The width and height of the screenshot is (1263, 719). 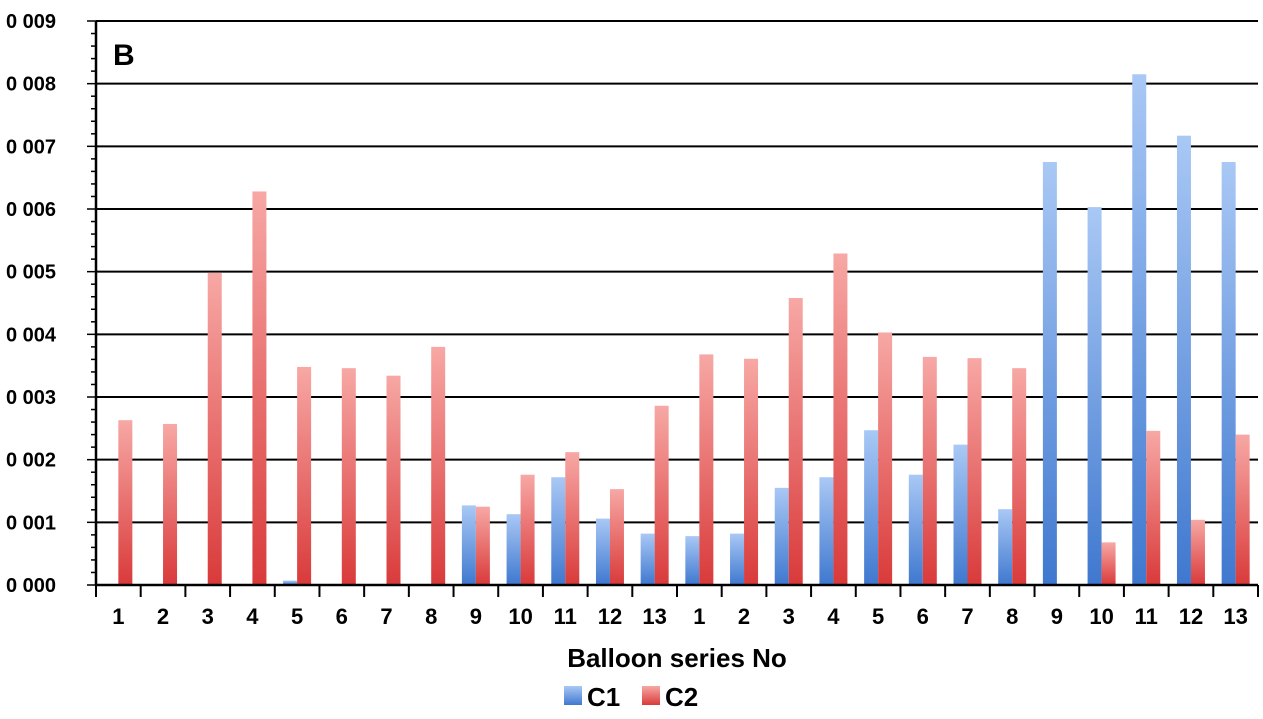 I want to click on y-tick-label: 0 007, so click(x=31, y=147).